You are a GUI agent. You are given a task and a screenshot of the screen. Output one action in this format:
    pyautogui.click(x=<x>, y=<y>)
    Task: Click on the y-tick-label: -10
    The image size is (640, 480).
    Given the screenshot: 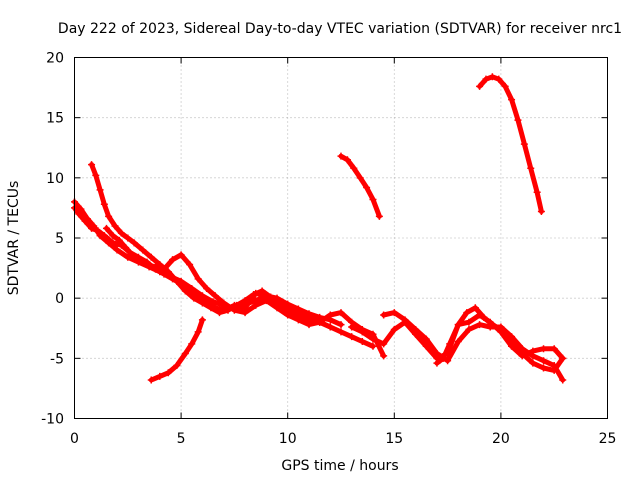 What is the action you would take?
    pyautogui.click(x=52, y=420)
    